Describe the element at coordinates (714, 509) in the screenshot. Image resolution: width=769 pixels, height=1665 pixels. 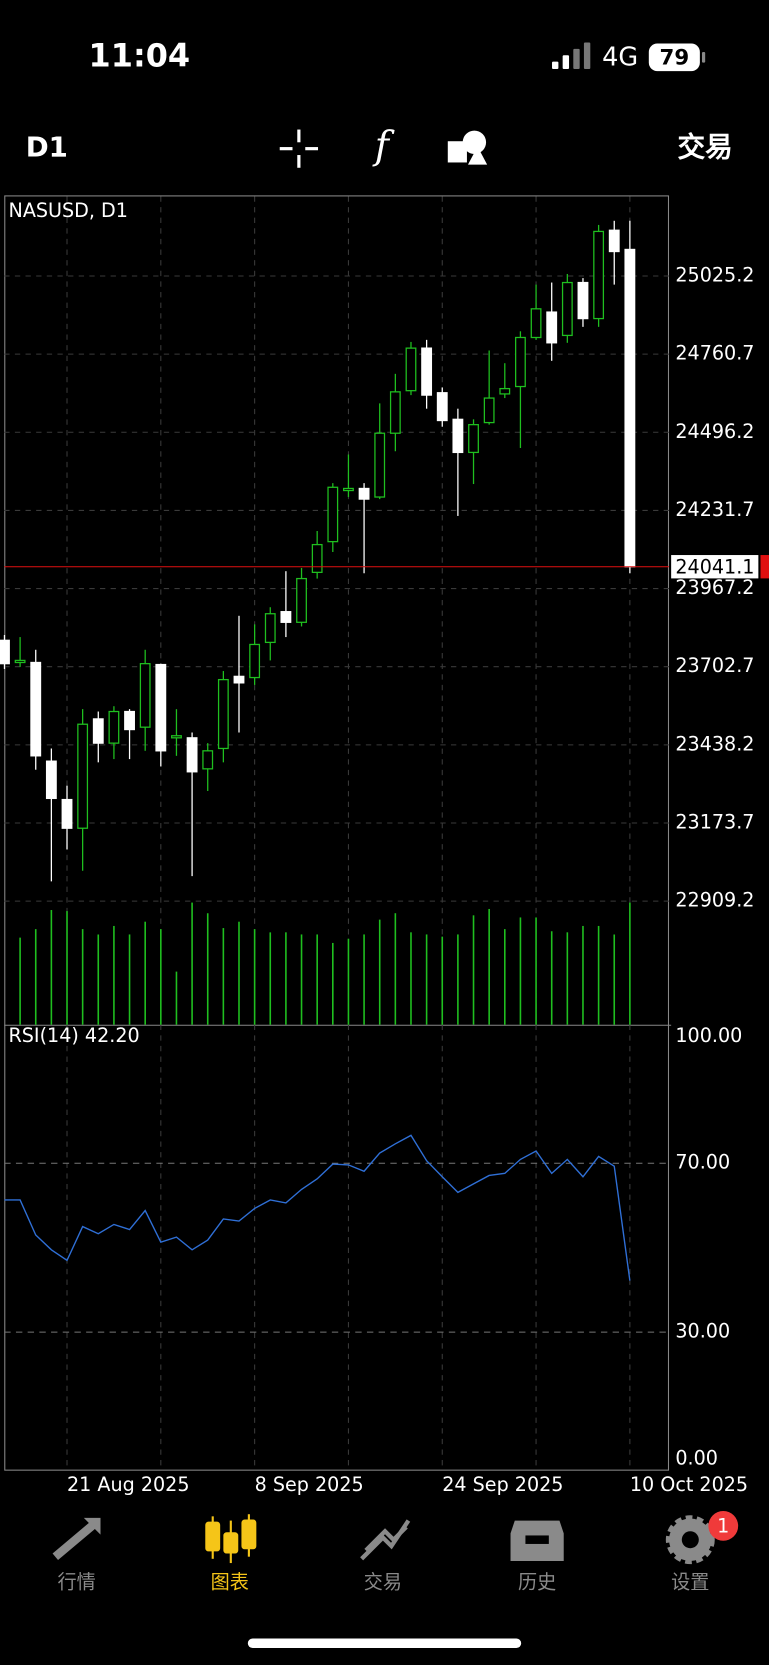
I see `y-tick-label: 24231.7` at that location.